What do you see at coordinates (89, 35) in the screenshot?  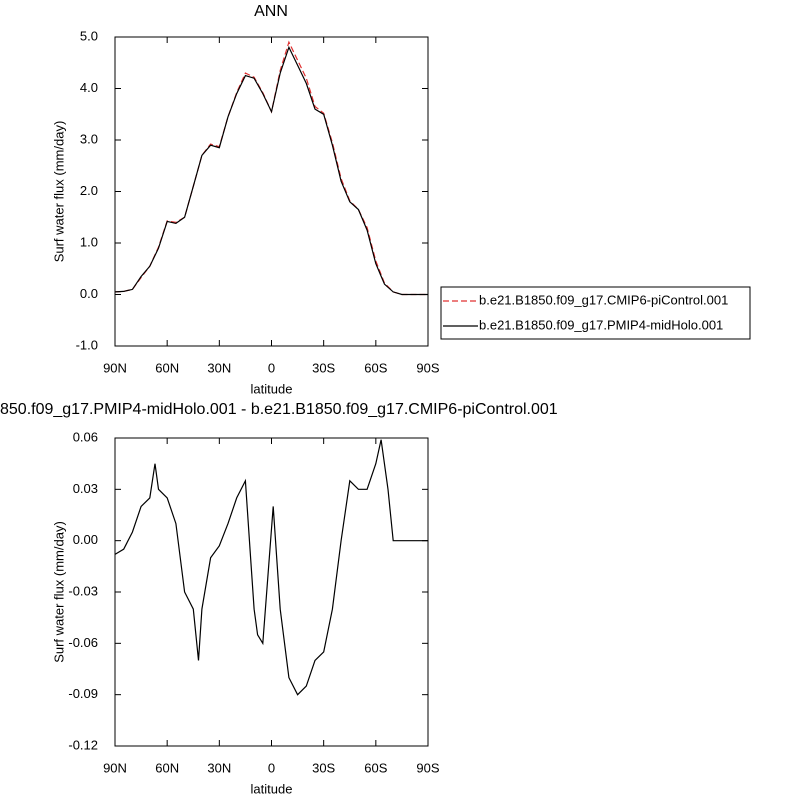 I see `y-tick-label: 5.0` at bounding box center [89, 35].